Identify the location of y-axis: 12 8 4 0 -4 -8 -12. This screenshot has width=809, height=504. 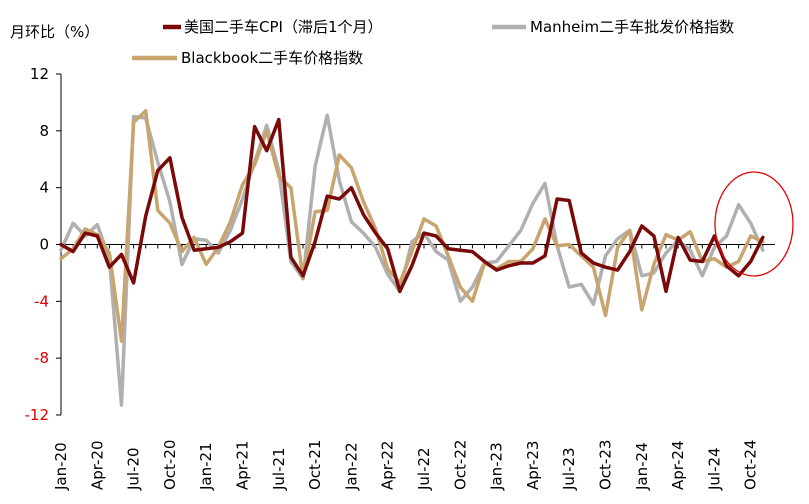
(43, 244).